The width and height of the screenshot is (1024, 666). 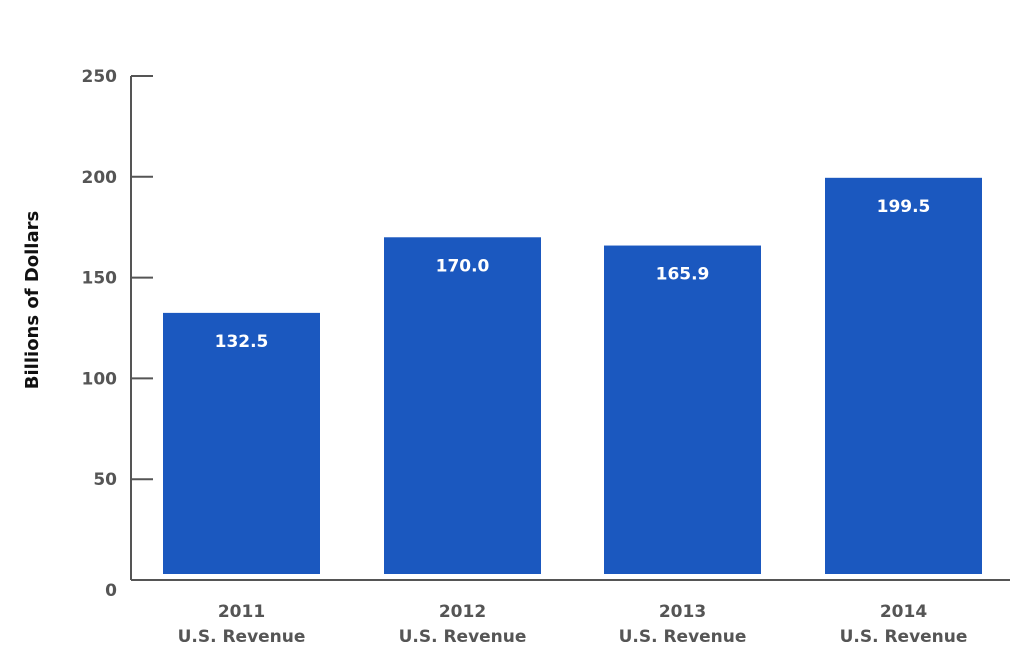 I want to click on y-tick-label: 100, so click(x=100, y=379).